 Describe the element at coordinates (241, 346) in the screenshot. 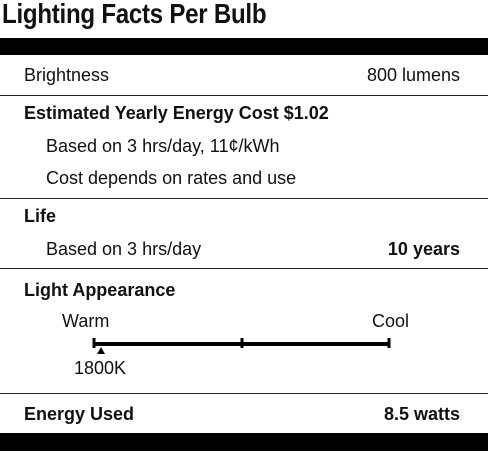

I see `color-scale` at that location.